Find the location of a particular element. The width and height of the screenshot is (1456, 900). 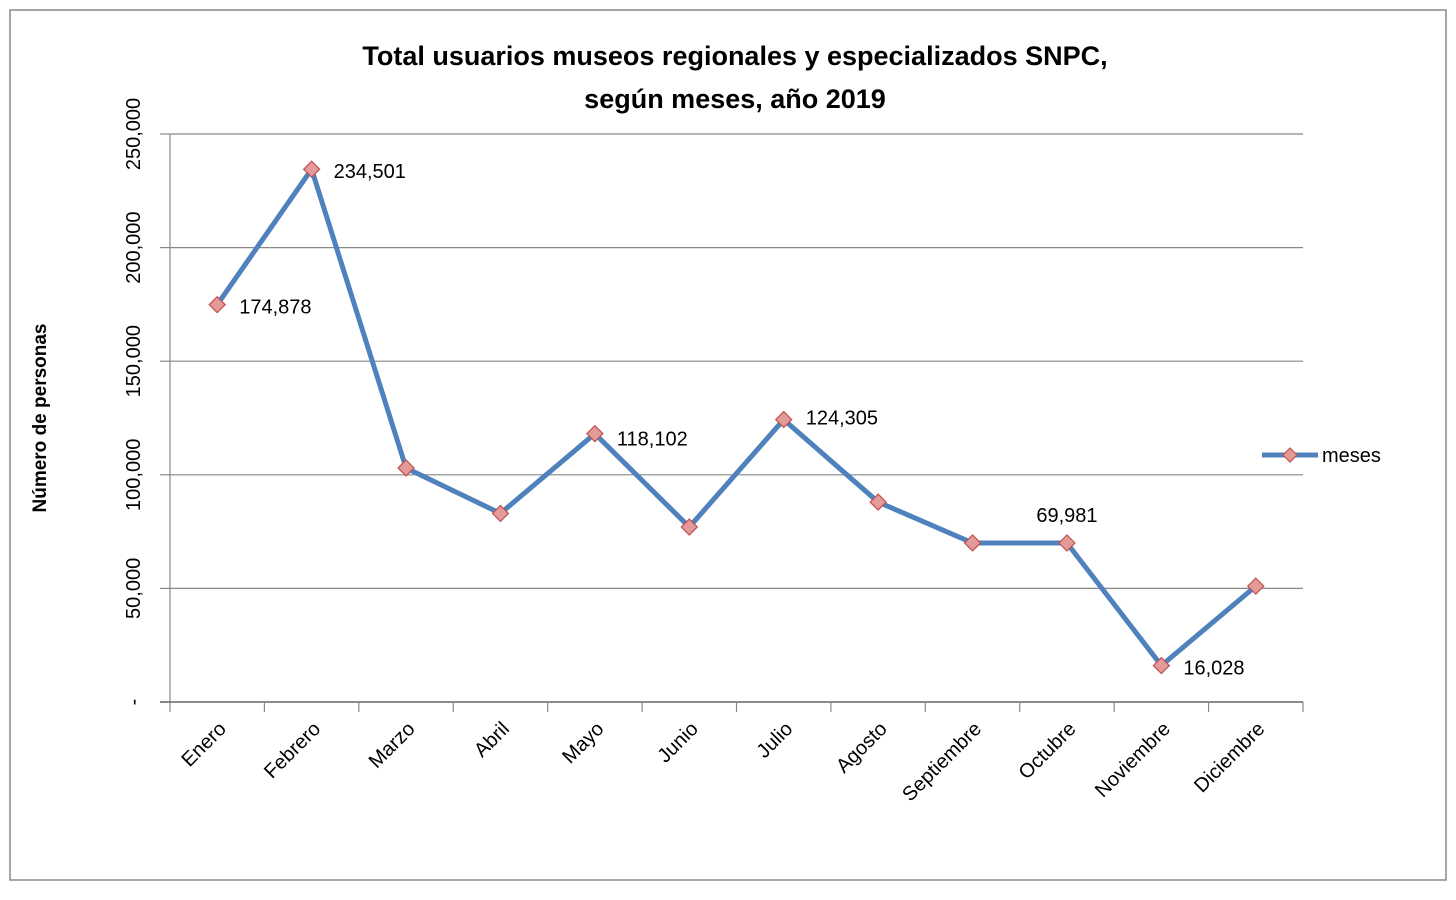

y-tick-label: 150,000 is located at coordinates (134, 361).